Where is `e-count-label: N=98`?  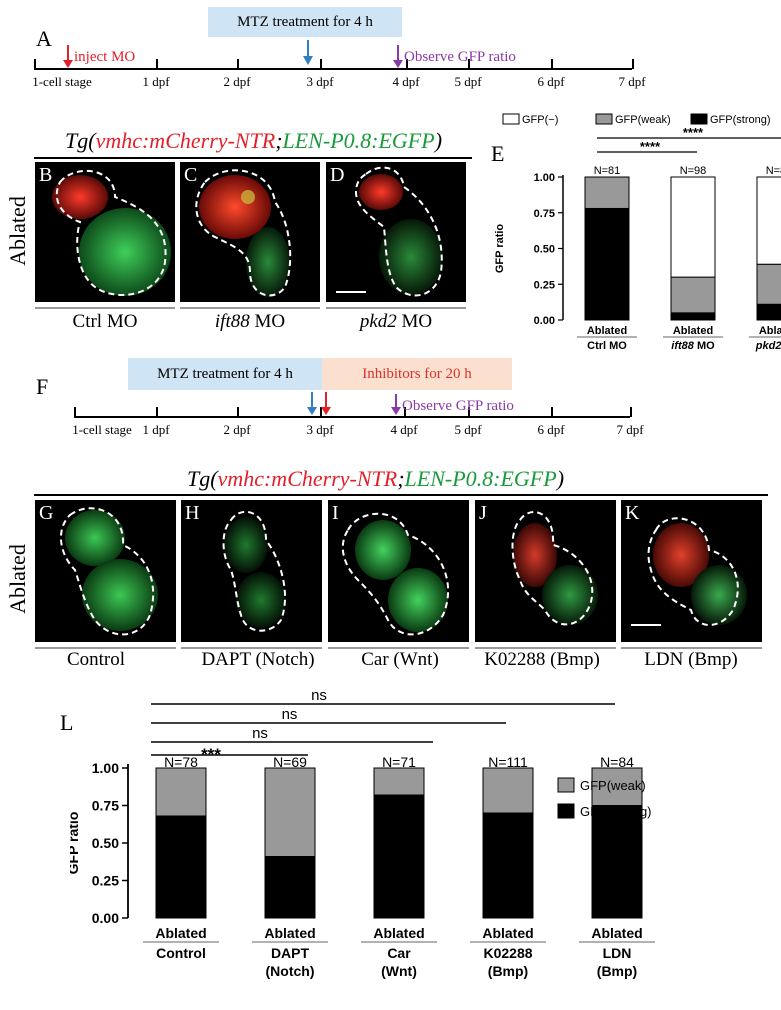 e-count-label: N=98 is located at coordinates (693, 171).